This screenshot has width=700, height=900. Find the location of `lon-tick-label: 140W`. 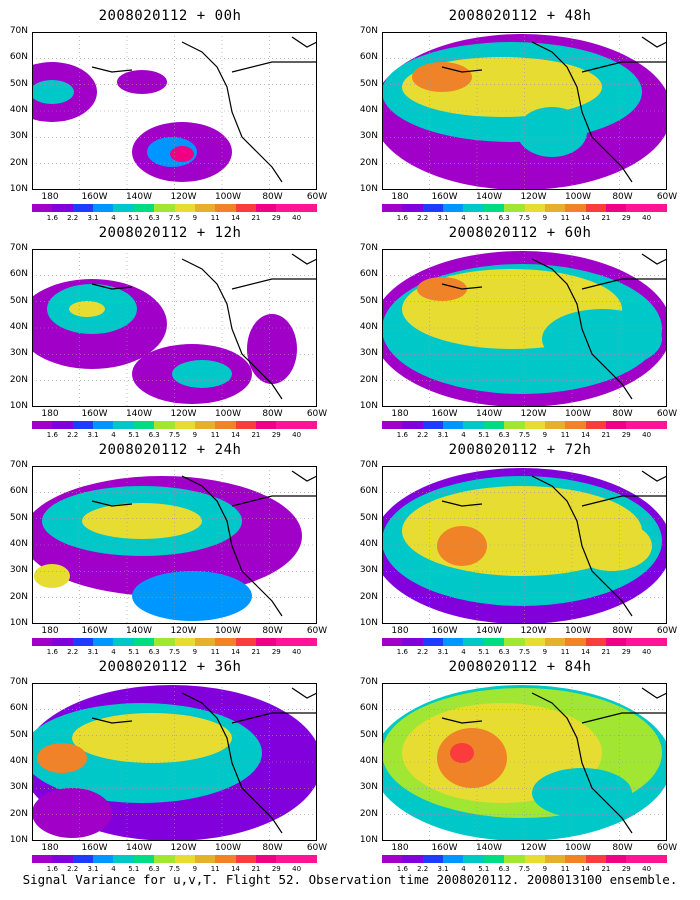

lon-tick-label: 140W is located at coordinates (489, 848).